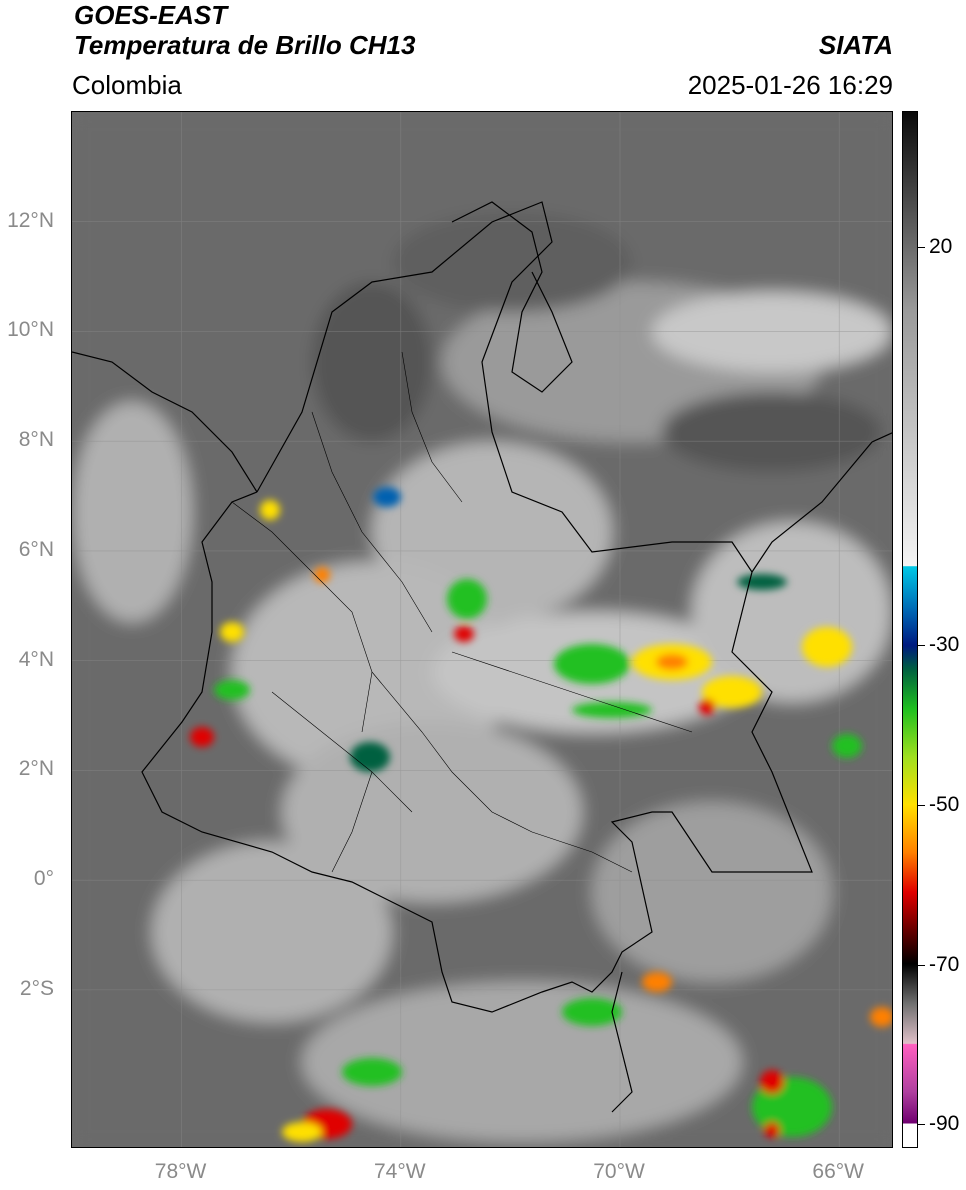 This screenshot has width=966, height=1190. What do you see at coordinates (30, 220) in the screenshot?
I see `lat-tick-label: 12°N` at bounding box center [30, 220].